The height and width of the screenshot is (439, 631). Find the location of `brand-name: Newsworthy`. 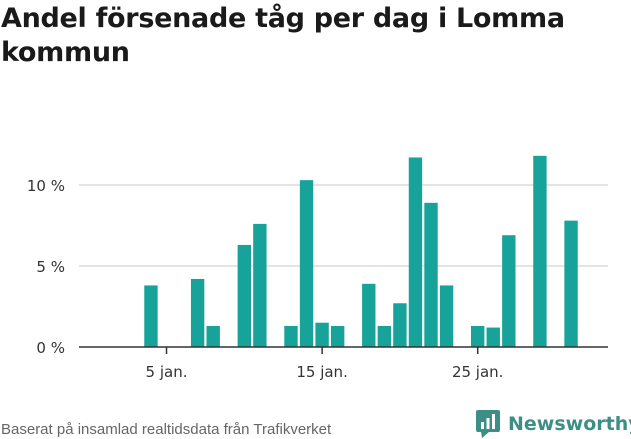

brand-name: Newsworthy is located at coordinates (569, 424).